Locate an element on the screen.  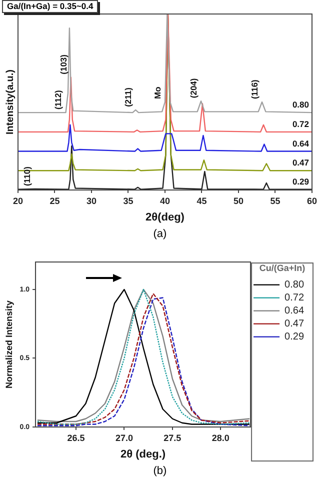
chart-title: Ga/(In+Ga) = 0.35~0.4 is located at coordinates (50, 6).